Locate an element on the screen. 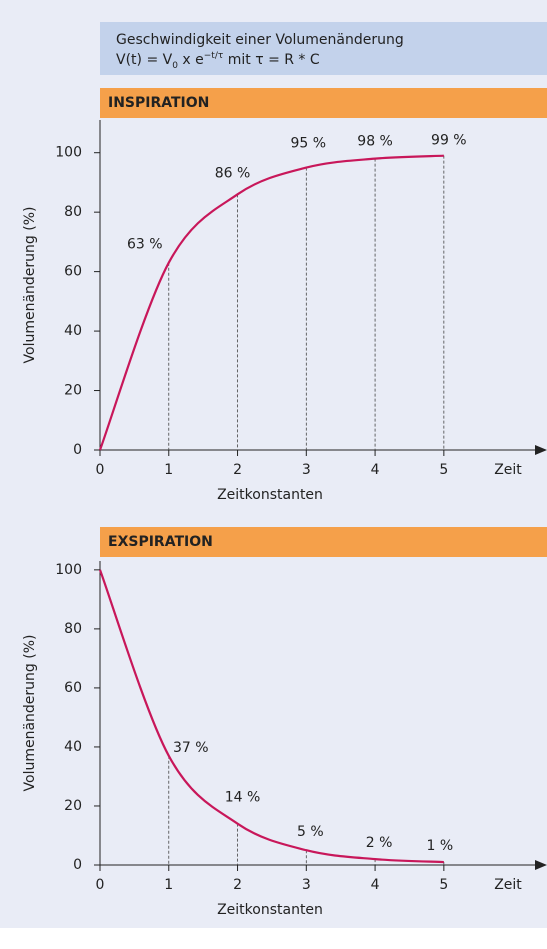 This screenshot has height=949, width=547. value-label: 2 % is located at coordinates (379, 843).